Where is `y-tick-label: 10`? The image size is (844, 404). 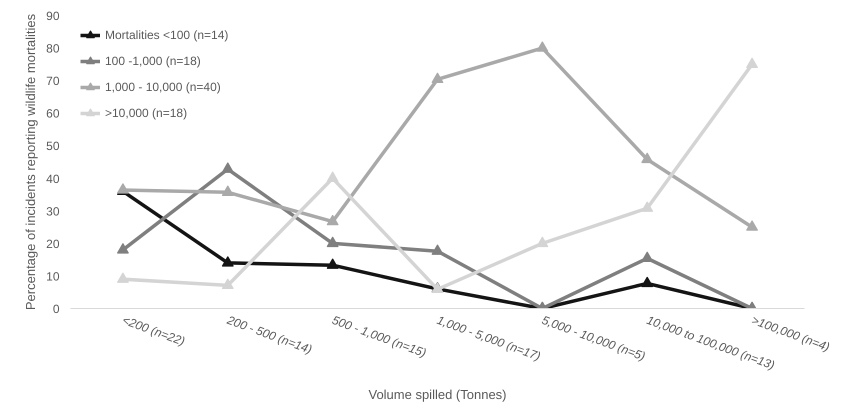
y-tick-label: 10 is located at coordinates (53, 276).